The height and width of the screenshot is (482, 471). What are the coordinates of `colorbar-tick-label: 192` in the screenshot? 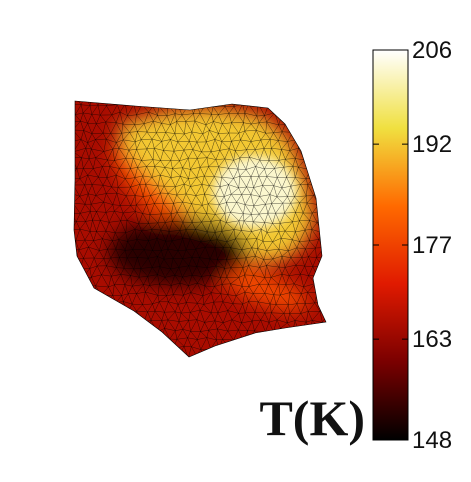 It's located at (432, 144).